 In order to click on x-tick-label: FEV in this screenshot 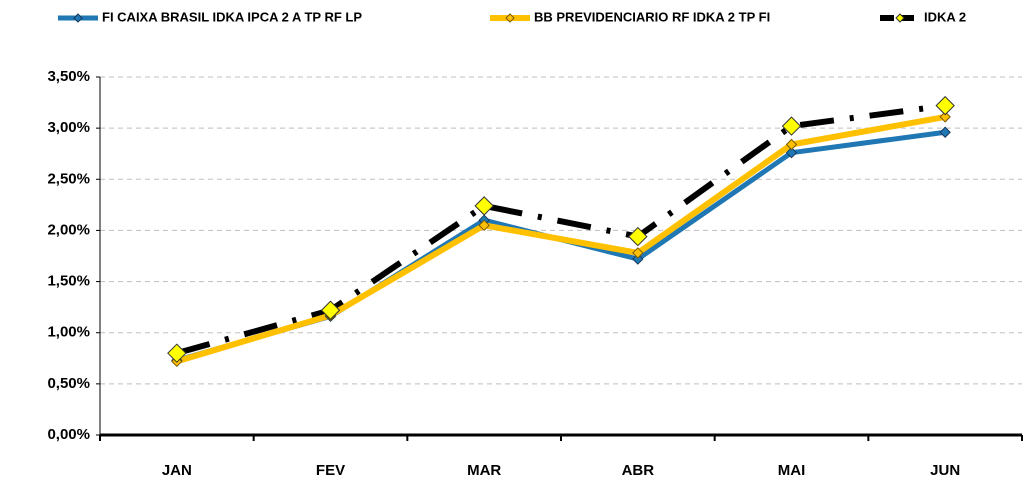, I will do `click(330, 470)`.